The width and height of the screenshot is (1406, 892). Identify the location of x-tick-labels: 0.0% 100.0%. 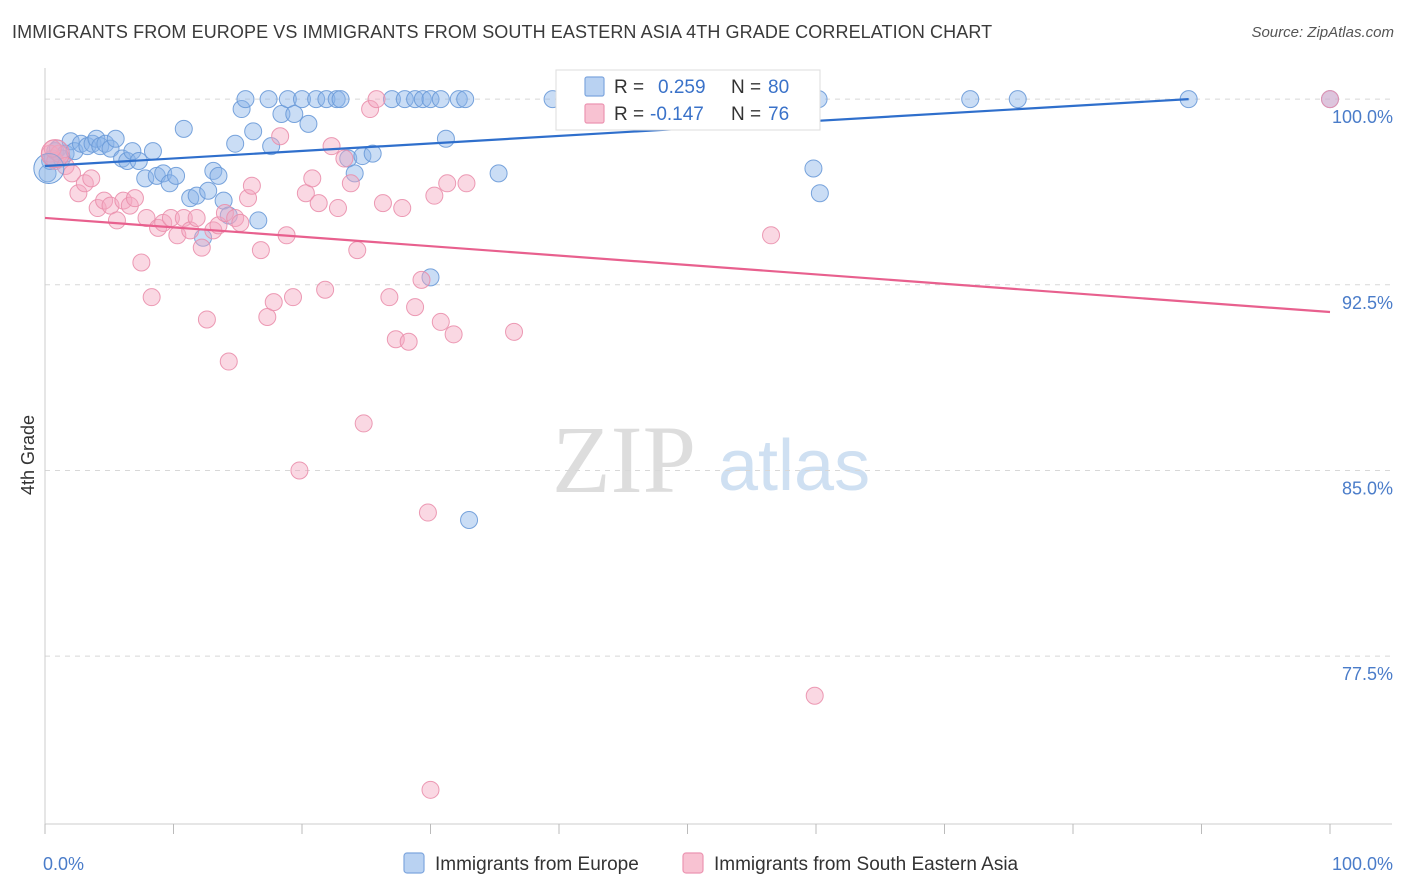
(718, 864).